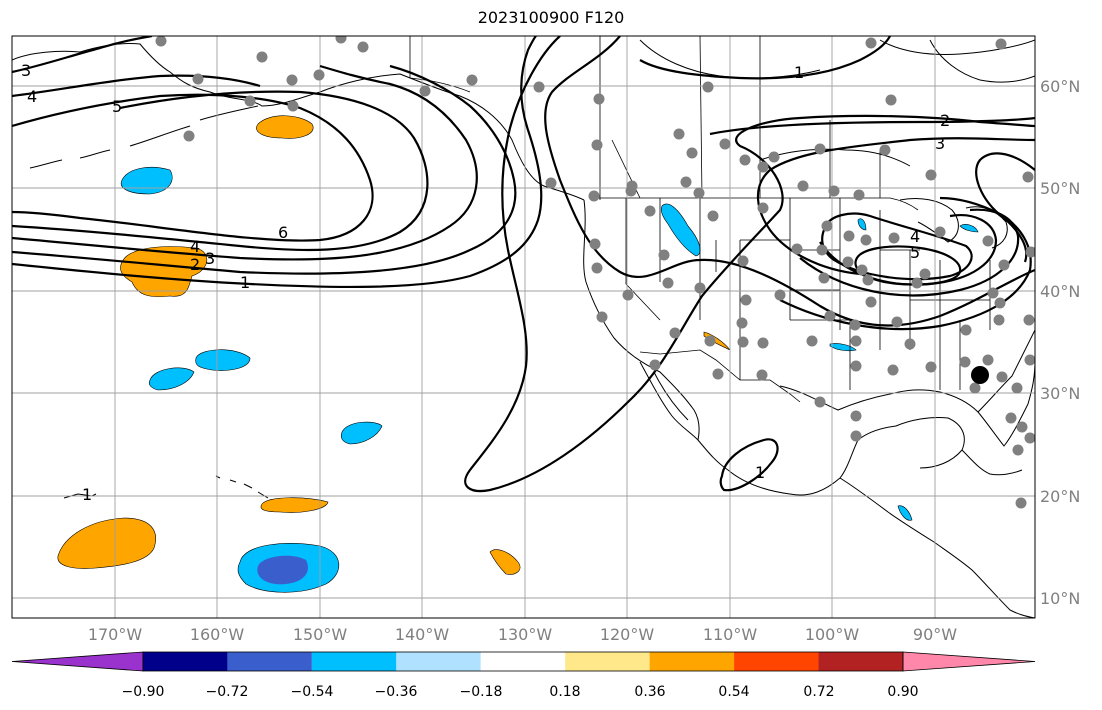 The width and height of the screenshot is (1102, 710). Describe the element at coordinates (669, 401) in the screenshot. I see `baja-california` at that location.